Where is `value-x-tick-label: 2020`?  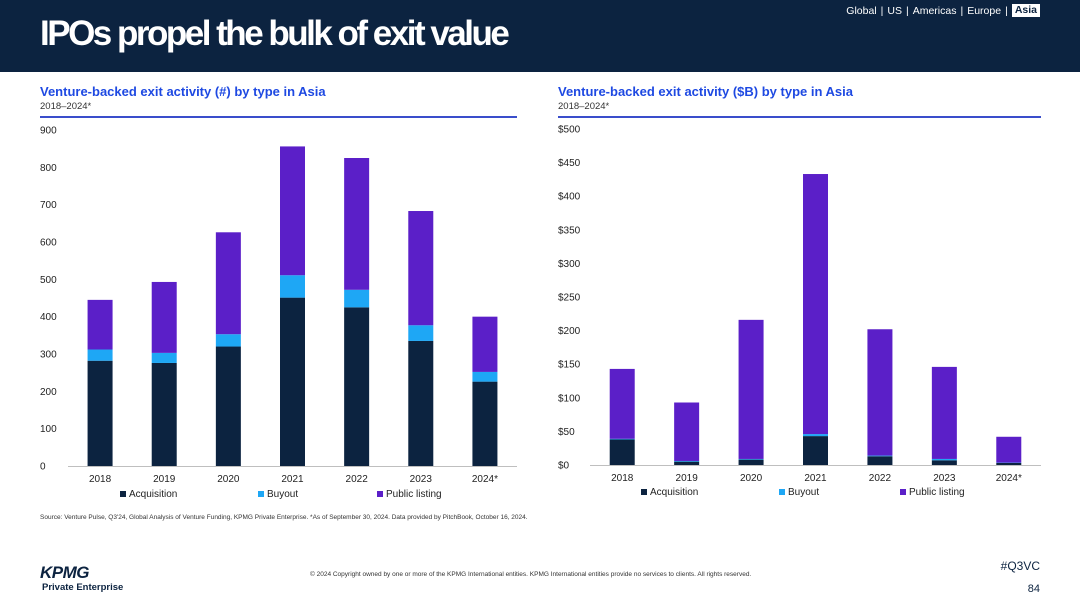
value-x-tick-label: 2020 is located at coordinates (751, 478).